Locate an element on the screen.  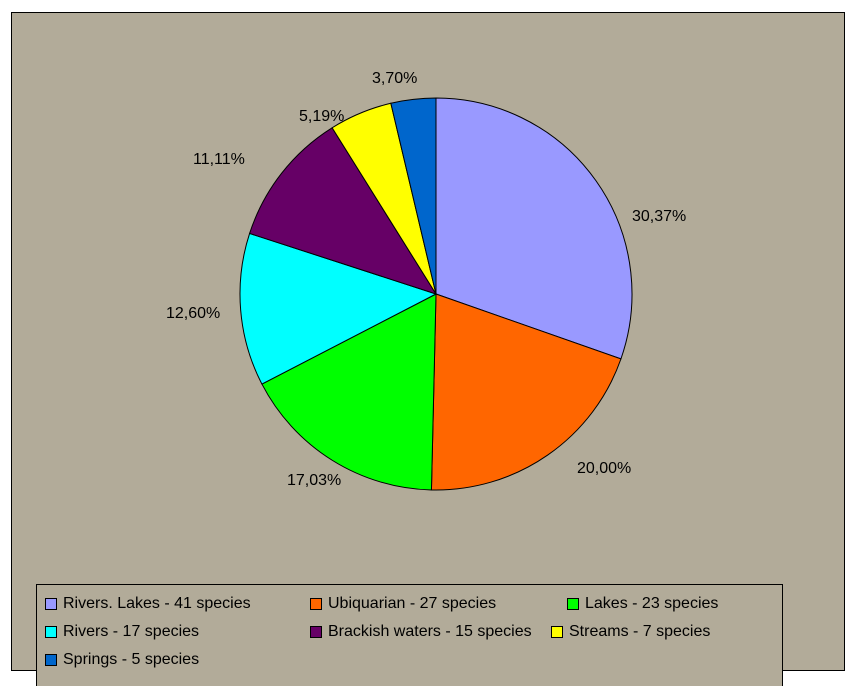
legend-item: Rivers. Lakes - 41 species is located at coordinates (148, 604).